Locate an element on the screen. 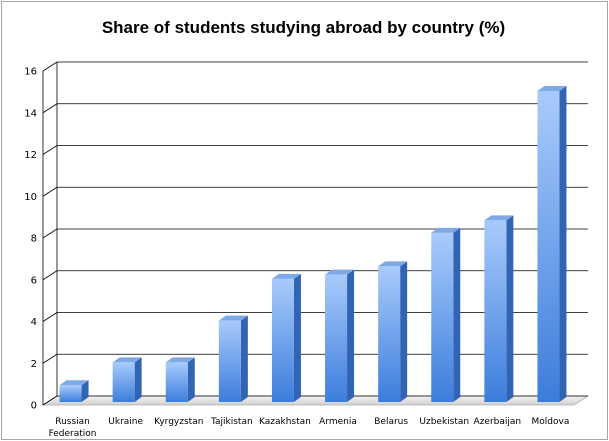 The image size is (609, 441). y-tick-label: 8 is located at coordinates (34, 239).